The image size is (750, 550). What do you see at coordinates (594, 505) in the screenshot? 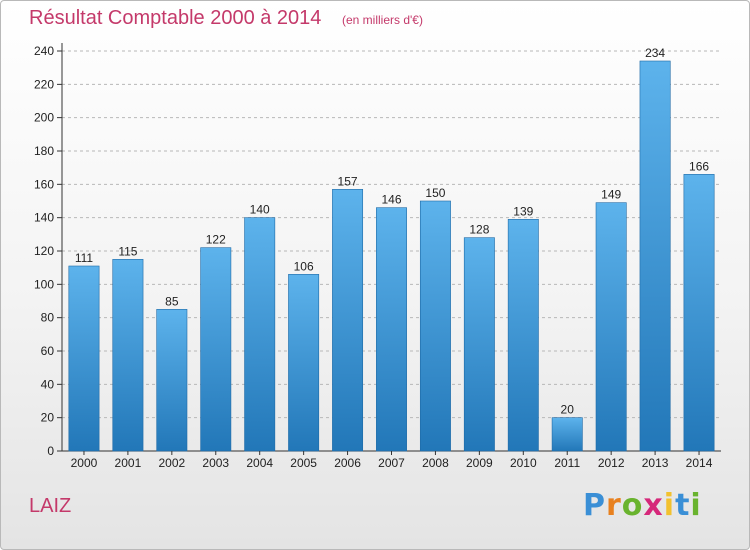
I see `logo-letter: P` at bounding box center [594, 505].